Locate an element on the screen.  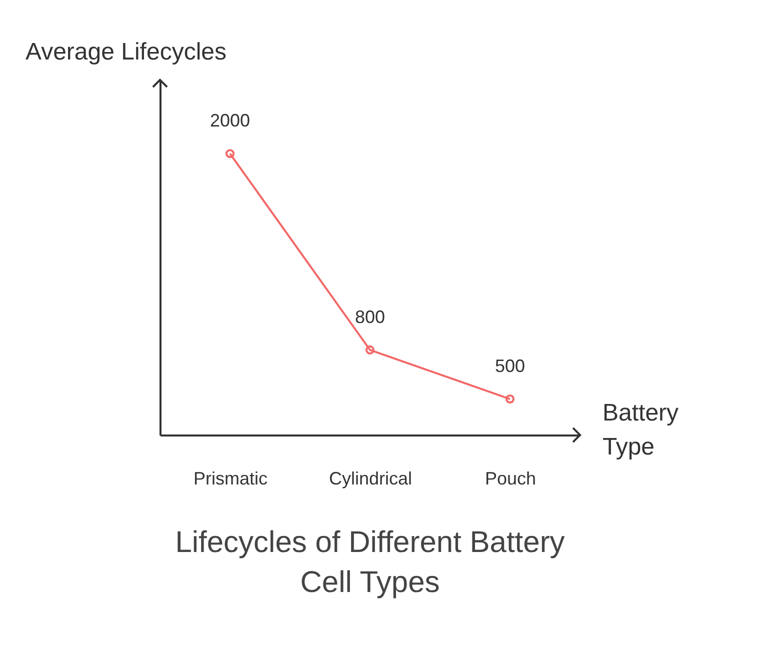
data-label: 500 is located at coordinates (510, 366).